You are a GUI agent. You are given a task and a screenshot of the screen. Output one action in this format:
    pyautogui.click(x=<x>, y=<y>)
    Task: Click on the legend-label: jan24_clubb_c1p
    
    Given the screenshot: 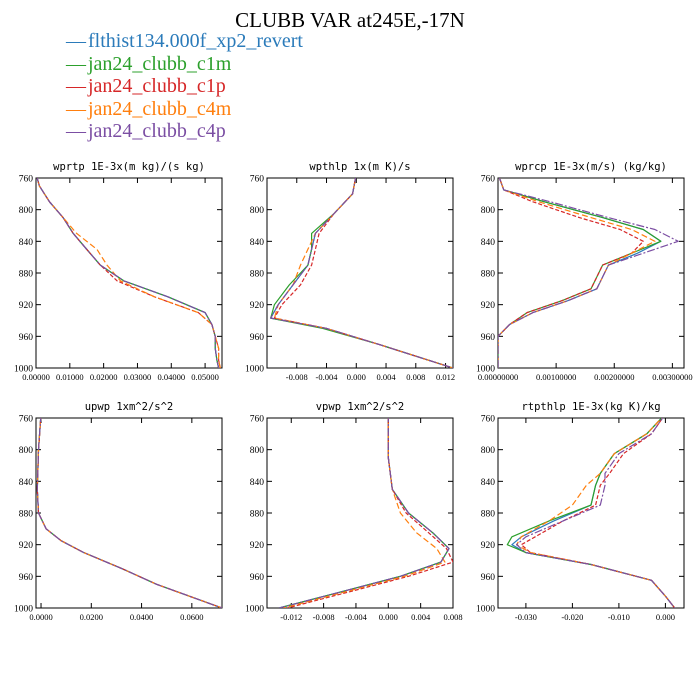 What is the action you would take?
    pyautogui.click(x=157, y=86)
    